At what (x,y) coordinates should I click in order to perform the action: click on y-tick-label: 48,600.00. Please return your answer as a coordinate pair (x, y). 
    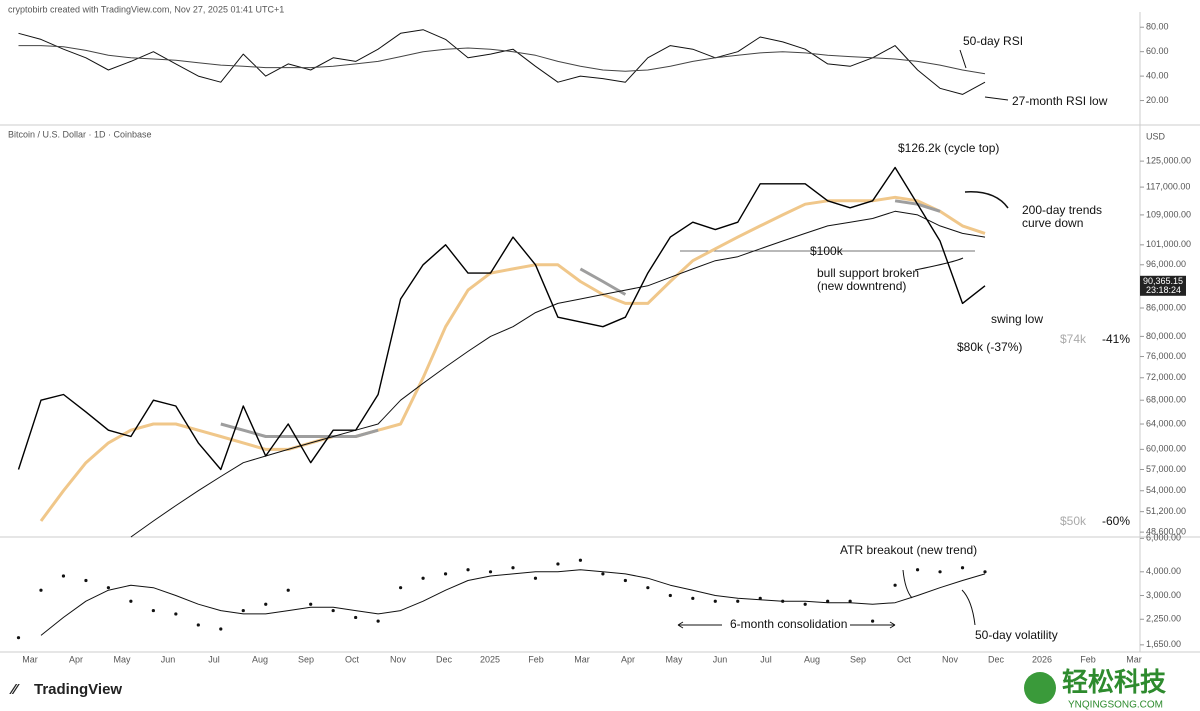
    Looking at the image, I should click on (1166, 531).